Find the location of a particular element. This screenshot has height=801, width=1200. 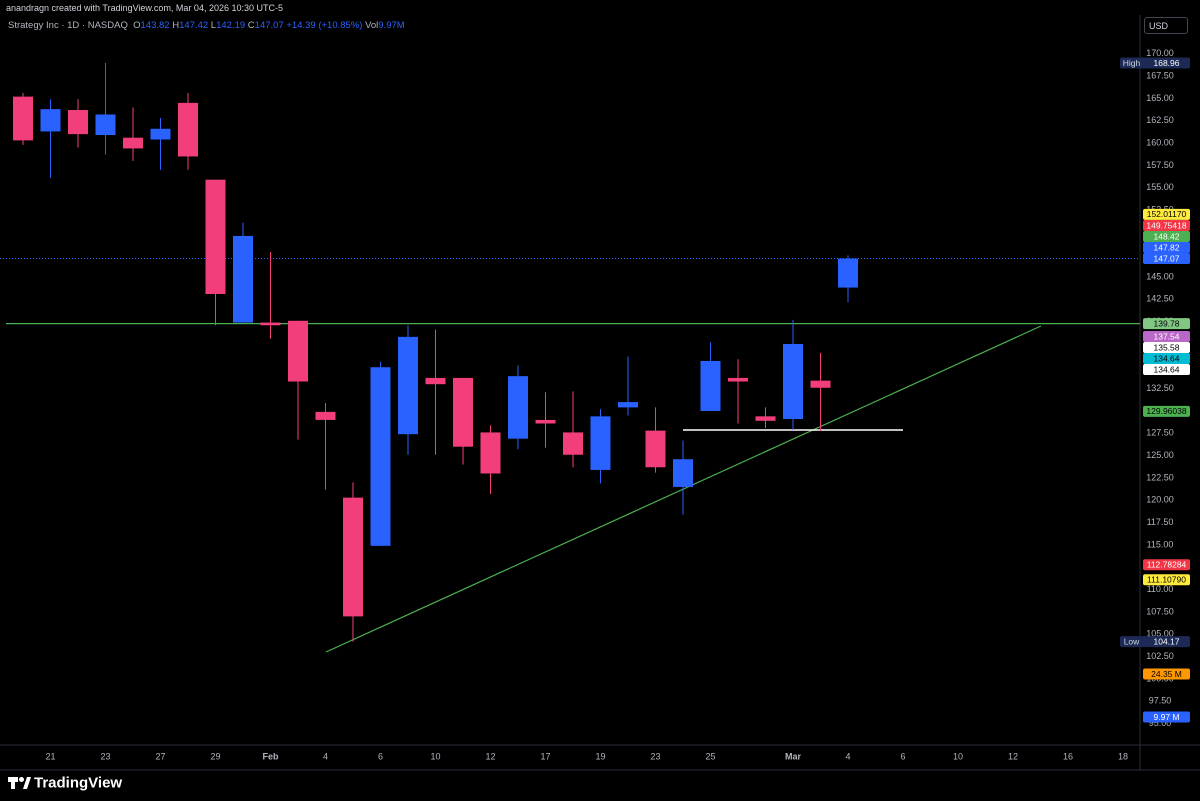

price-badge-label: 148.42 is located at coordinates (1167, 236).